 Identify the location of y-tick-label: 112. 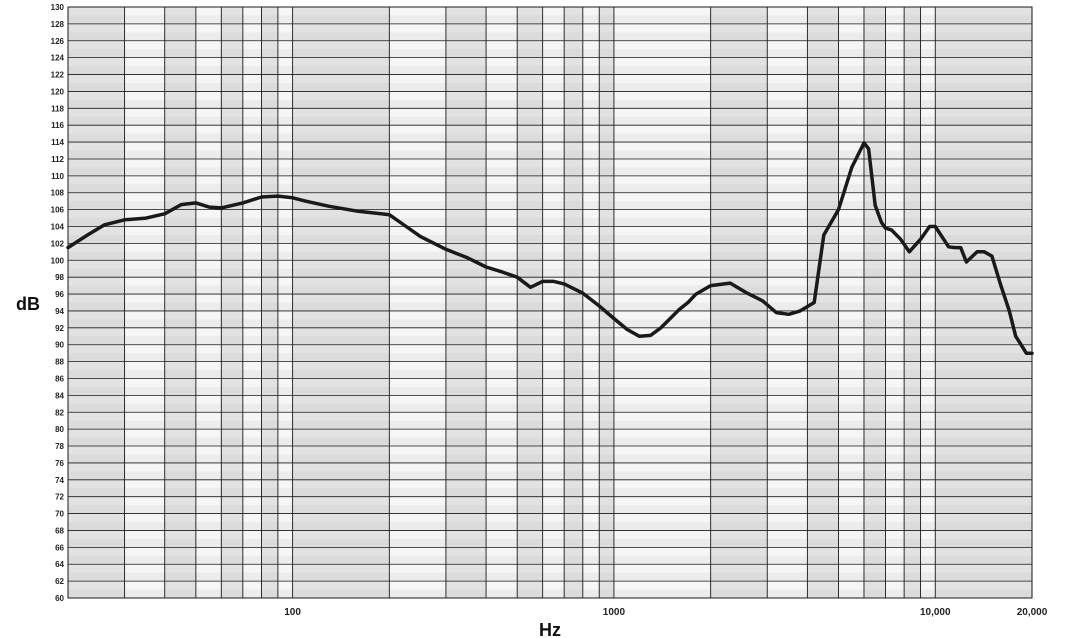
(57, 159).